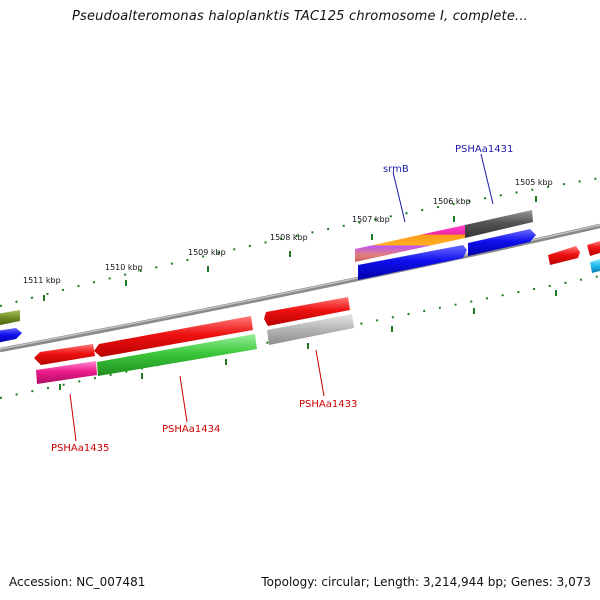  I want to click on gene-olive, so click(10, 318).